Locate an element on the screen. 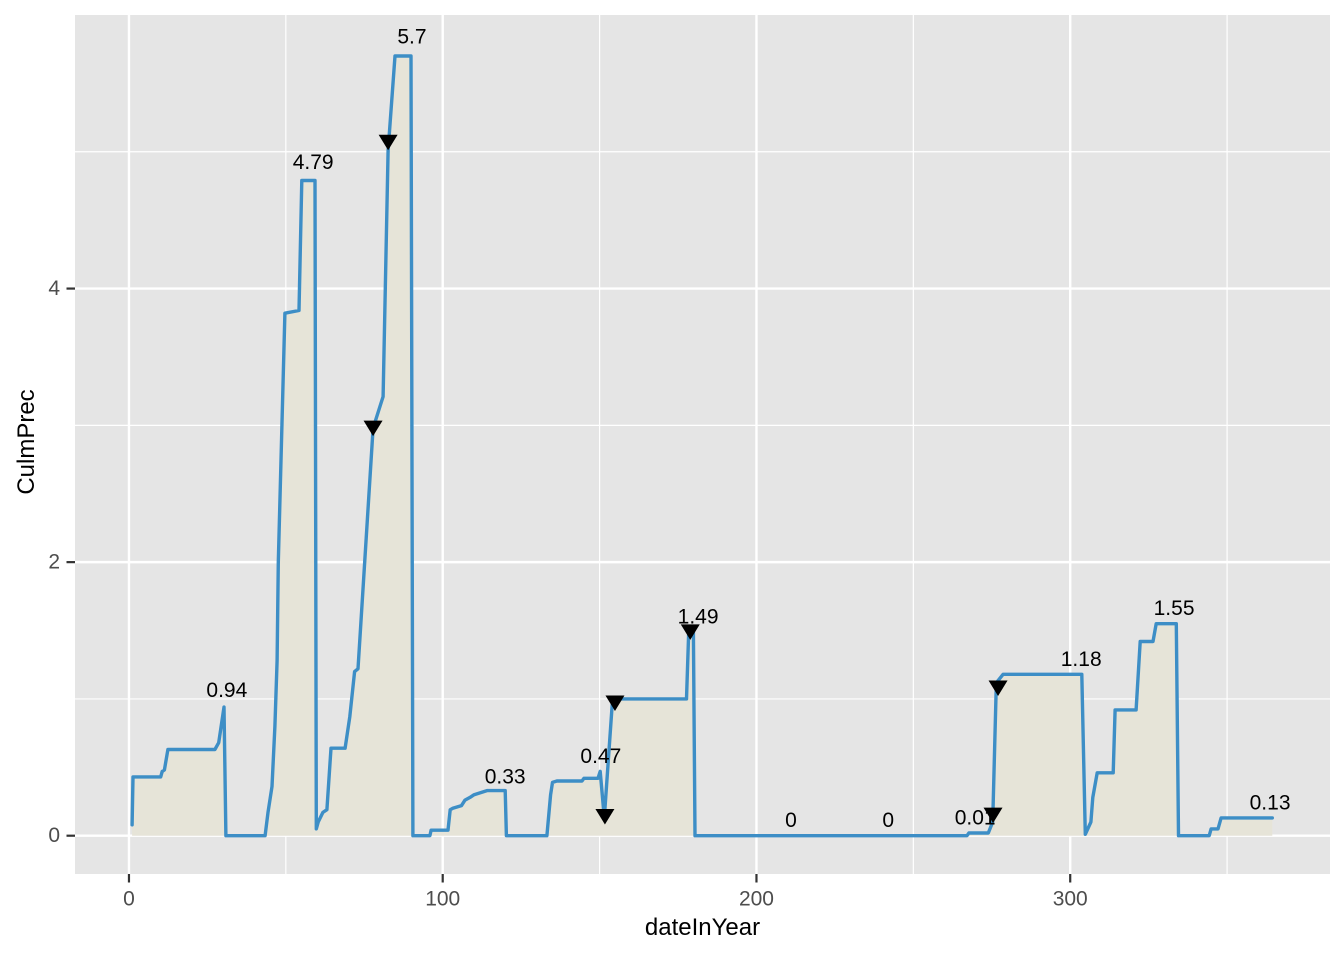 The image size is (1344, 960). y-tick-label: 0 is located at coordinates (54, 835).